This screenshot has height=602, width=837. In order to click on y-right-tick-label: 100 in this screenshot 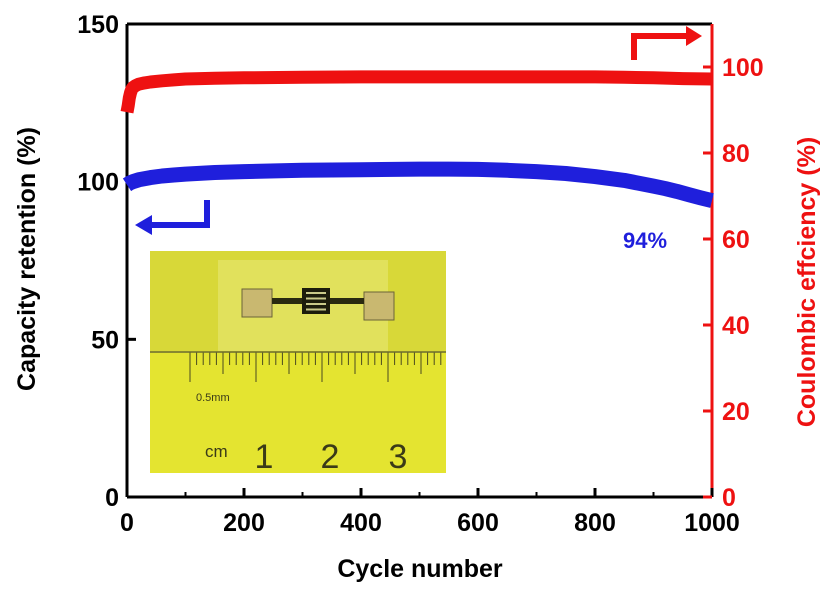, I will do `click(743, 68)`.